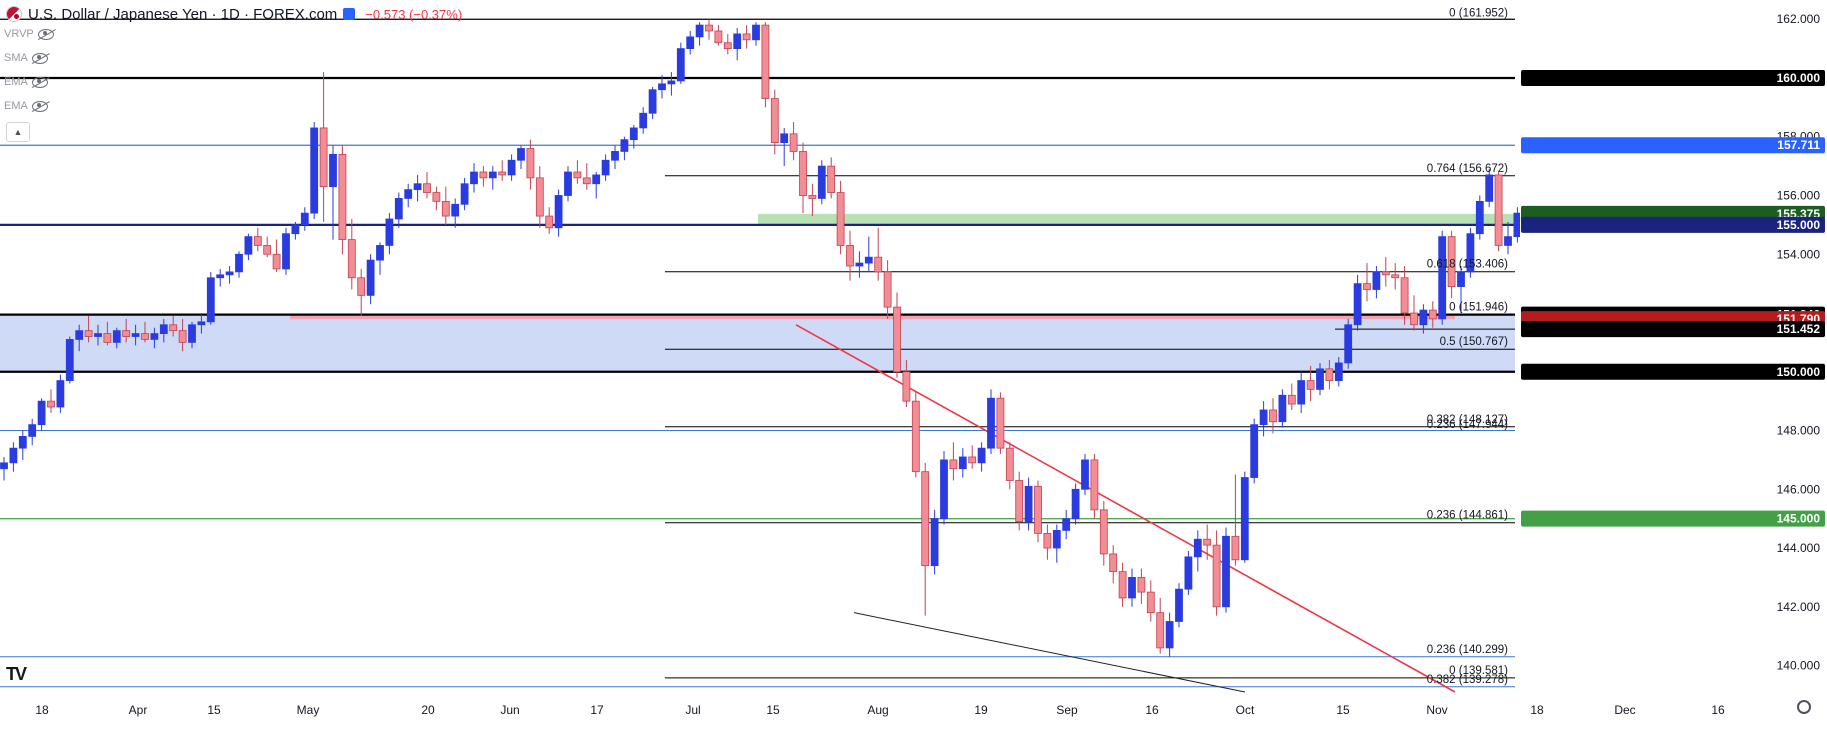 This screenshot has width=1827, height=729. I want to click on y-tick-label: 154.000, so click(1799, 254).